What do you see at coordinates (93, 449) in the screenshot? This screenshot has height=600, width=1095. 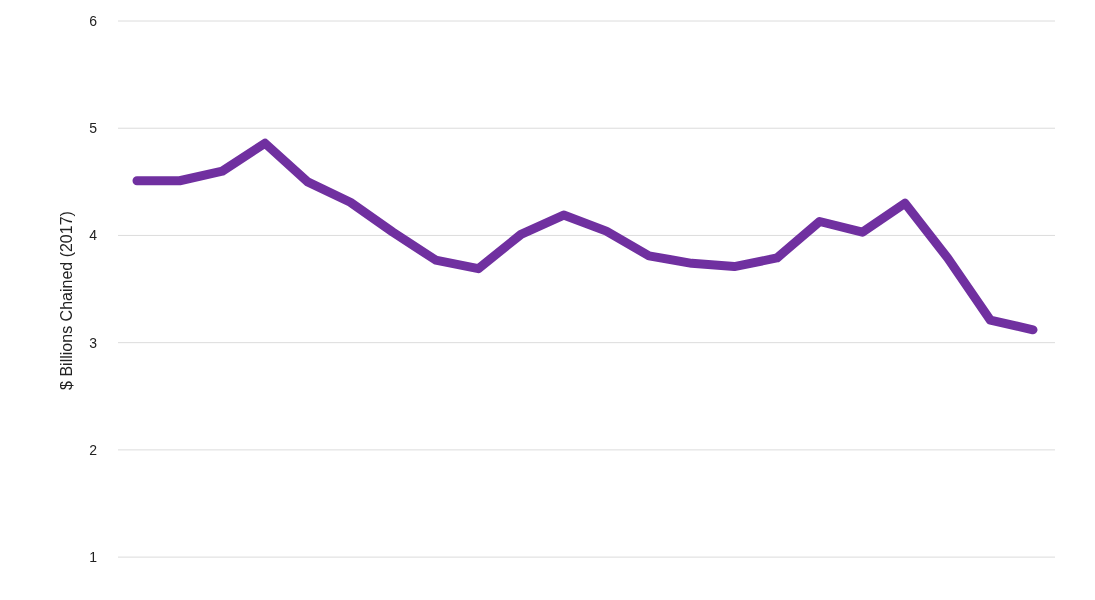 I see `y-tick-label: 2` at bounding box center [93, 449].